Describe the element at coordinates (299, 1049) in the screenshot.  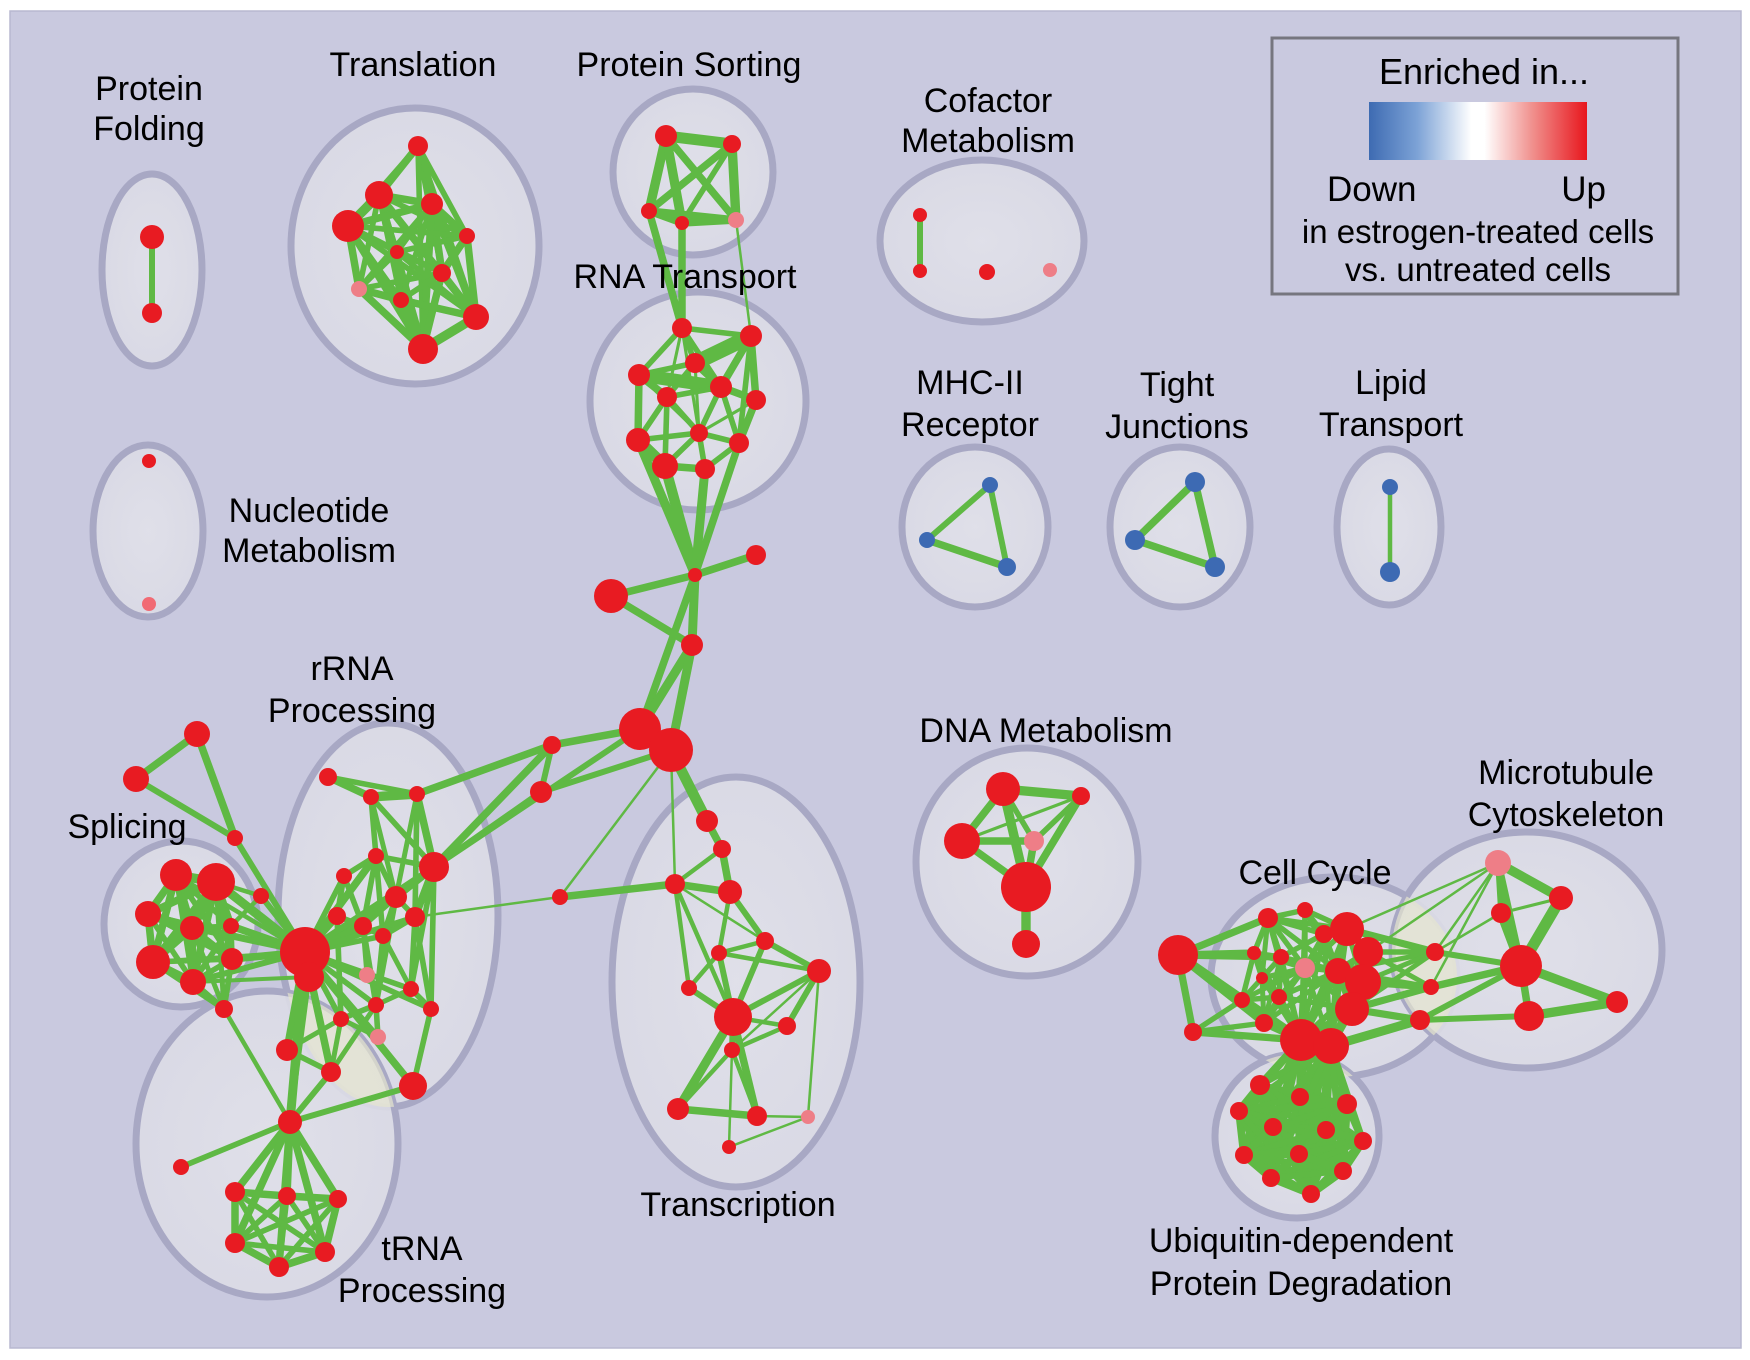
I see `edge-hub2-th0` at that location.